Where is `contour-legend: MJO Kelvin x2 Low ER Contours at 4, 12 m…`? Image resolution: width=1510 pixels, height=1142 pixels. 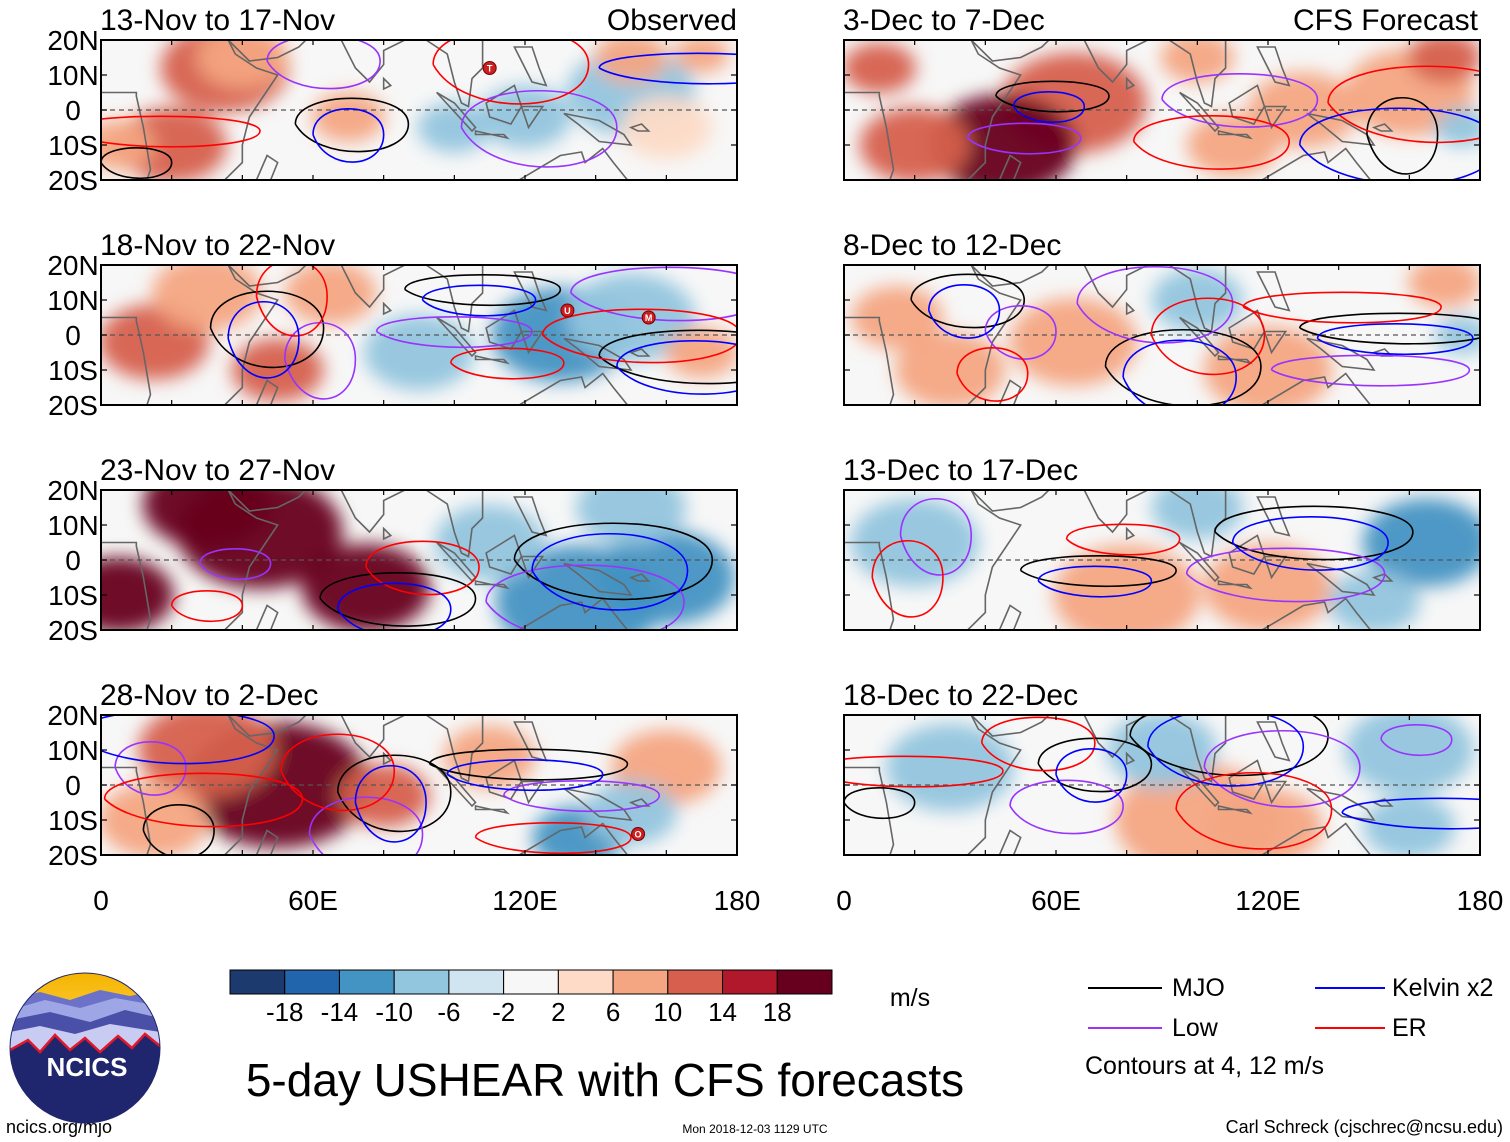 contour-legend: MJO Kelvin x2 Low ER Contours at 4, 12 m… is located at coordinates (1289, 1027).